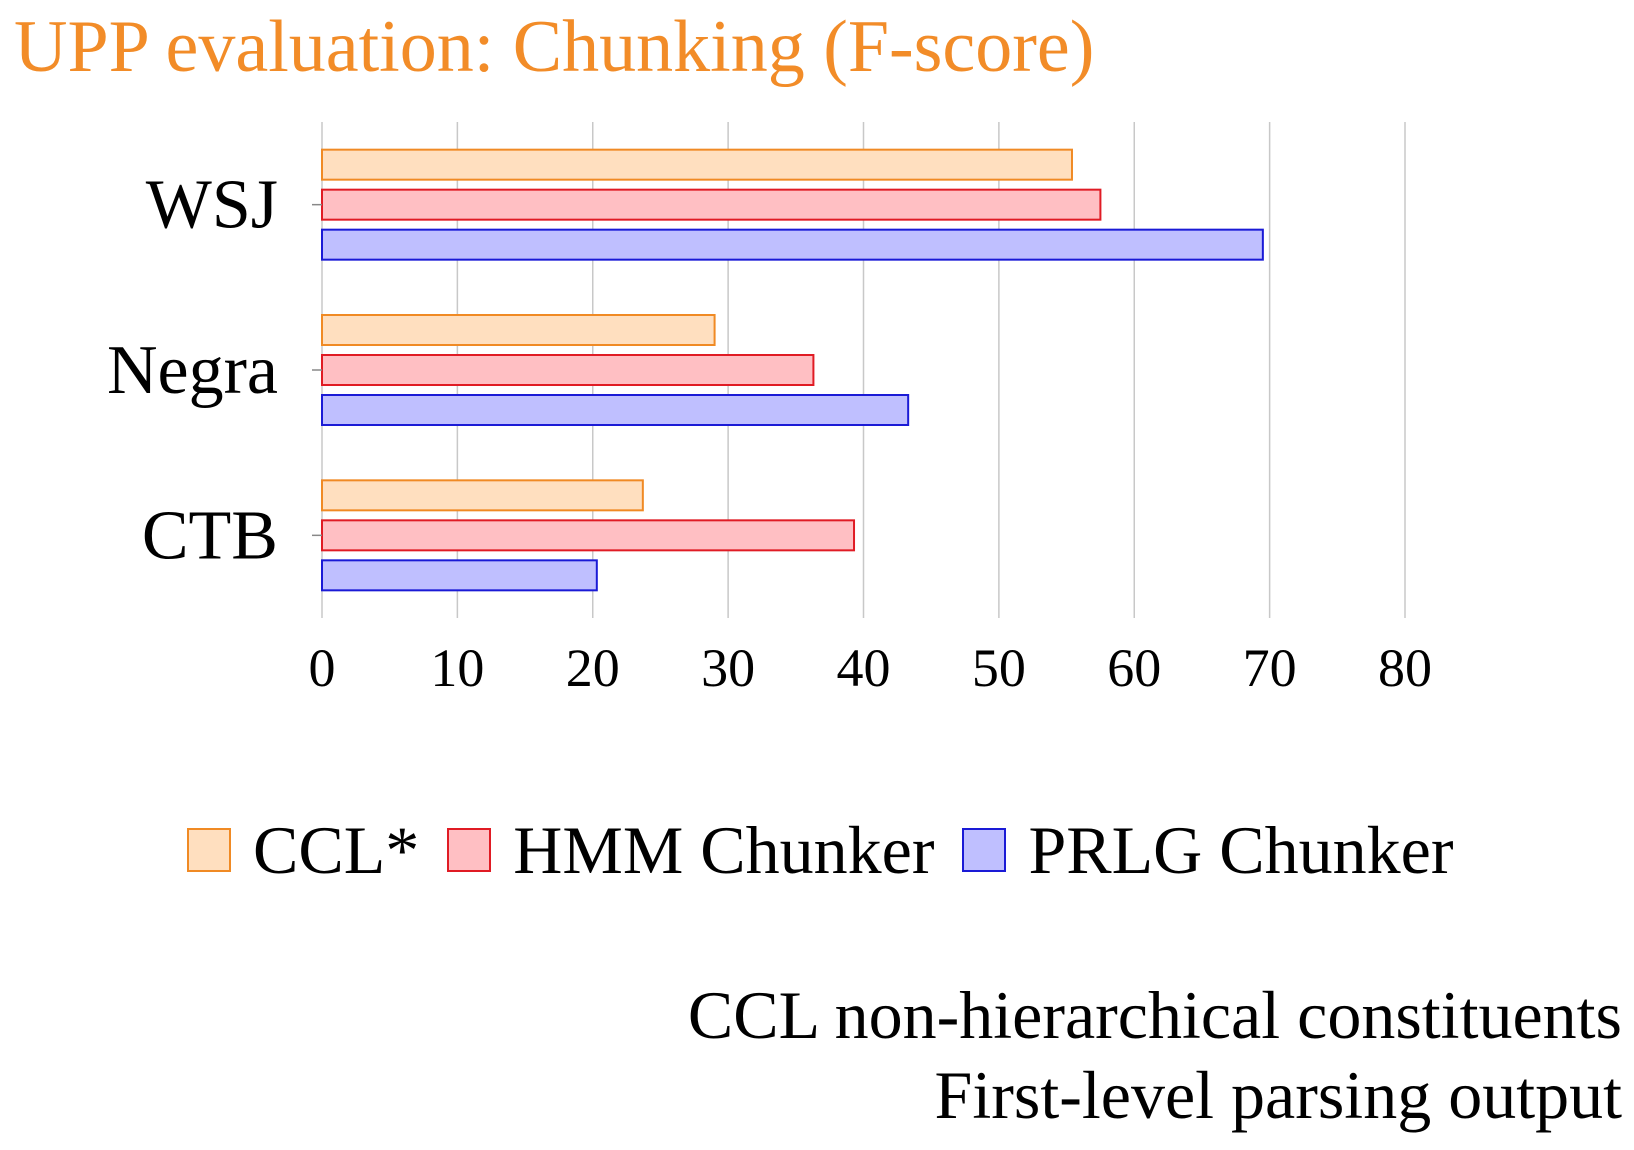 The width and height of the screenshot is (1634, 1150). I want to click on axis, so click(317, 370).